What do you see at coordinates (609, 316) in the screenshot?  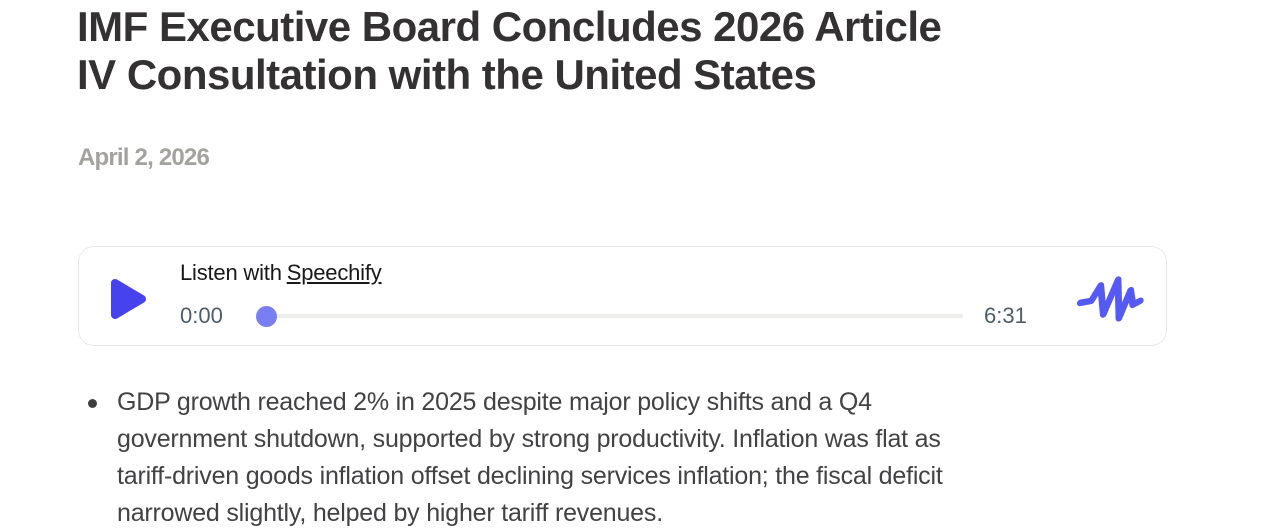 I see `progress-track` at bounding box center [609, 316].